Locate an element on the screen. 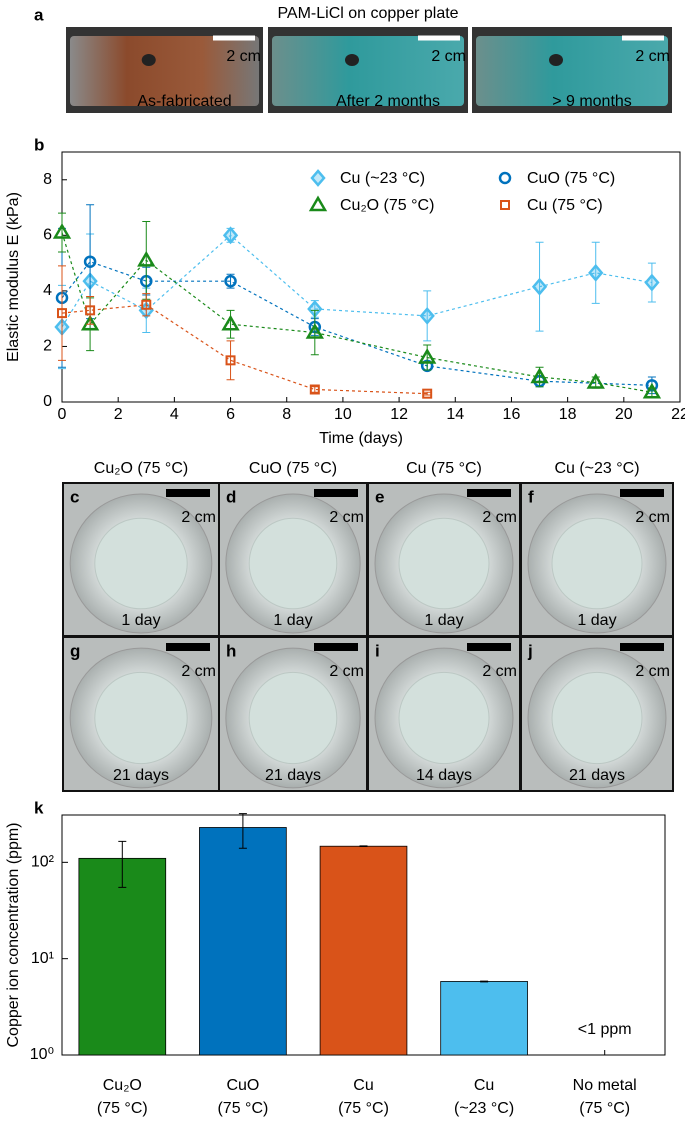 This screenshot has height=1131, width=685. photo-caption: As-fabricated is located at coordinates (184, 101).